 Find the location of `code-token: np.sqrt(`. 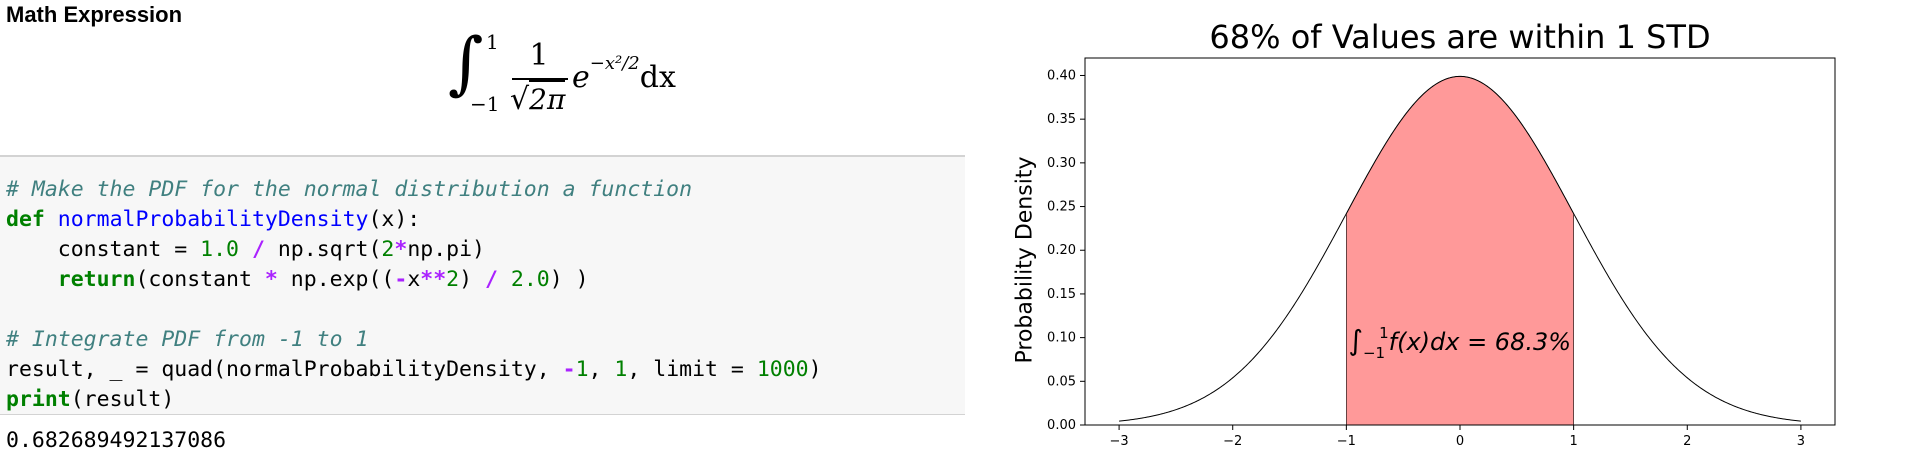

code-token: np.sqrt( is located at coordinates (323, 249).